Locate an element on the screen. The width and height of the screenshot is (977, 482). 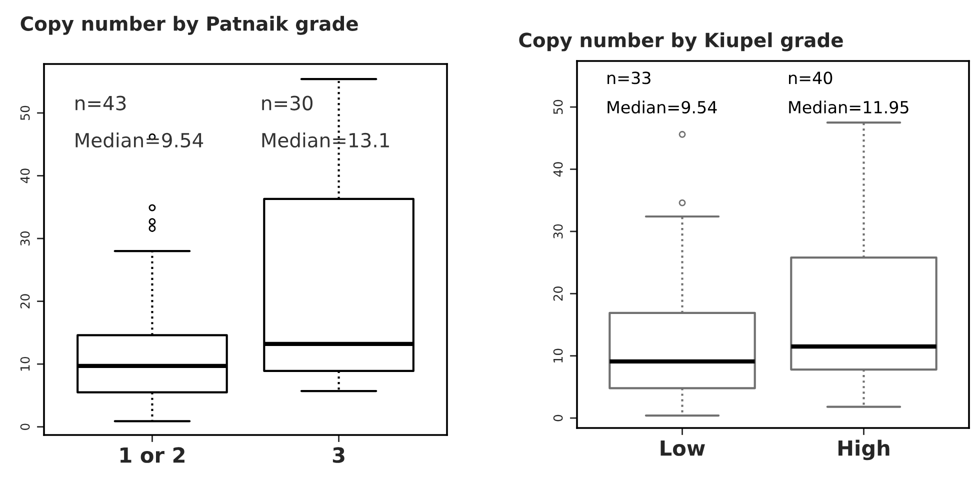
x-tick-label: 1 or 2 is located at coordinates (152, 455).